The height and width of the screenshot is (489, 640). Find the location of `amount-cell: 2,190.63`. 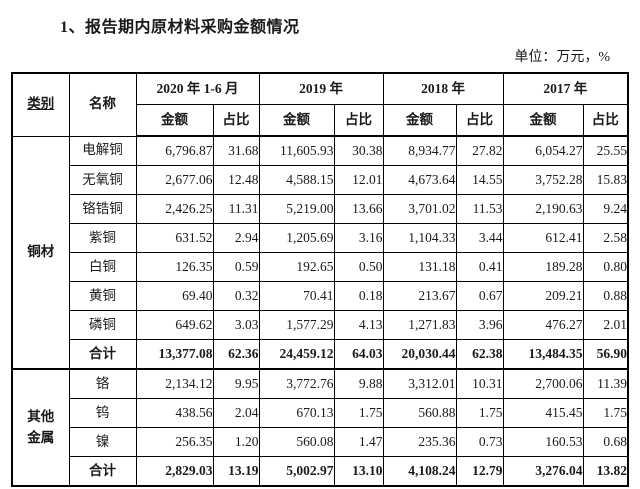

amount-cell: 2,190.63 is located at coordinates (543, 209).